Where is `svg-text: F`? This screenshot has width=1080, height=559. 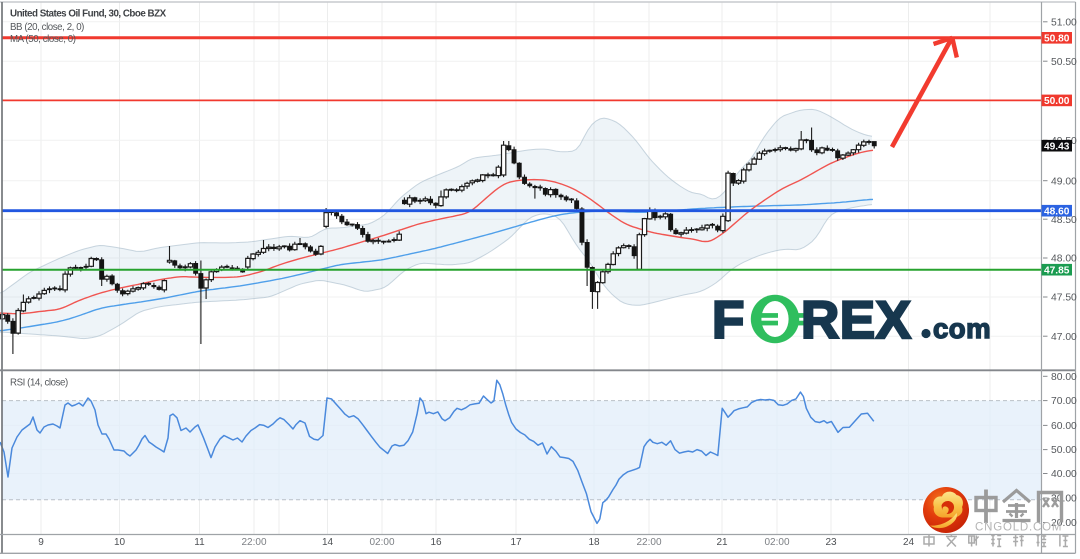
svg-text: F is located at coordinates (728, 320).